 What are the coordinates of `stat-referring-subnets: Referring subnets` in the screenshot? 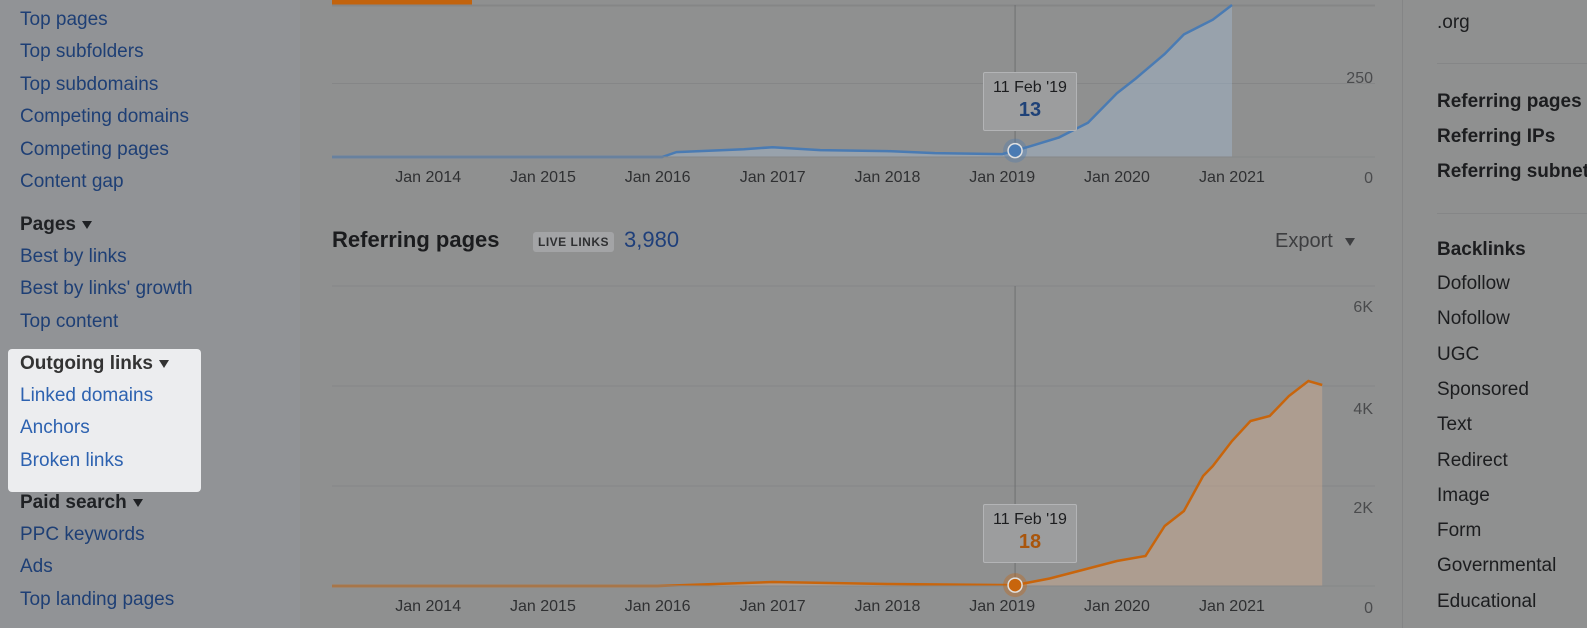 It's located at (1512, 171).